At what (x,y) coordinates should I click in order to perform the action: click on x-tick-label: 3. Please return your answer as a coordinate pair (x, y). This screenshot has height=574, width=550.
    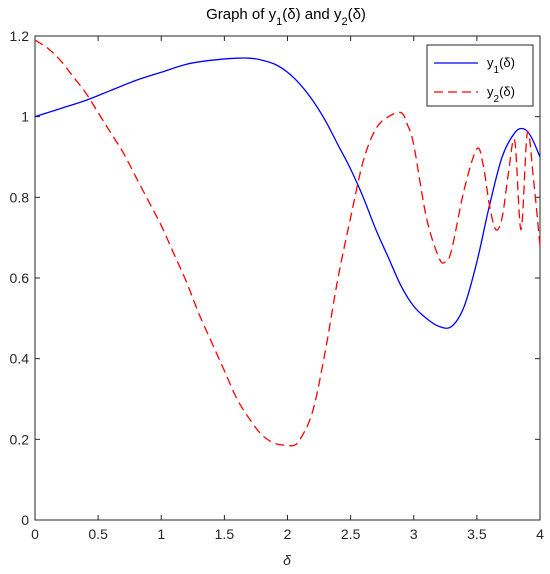
    Looking at the image, I should click on (414, 534).